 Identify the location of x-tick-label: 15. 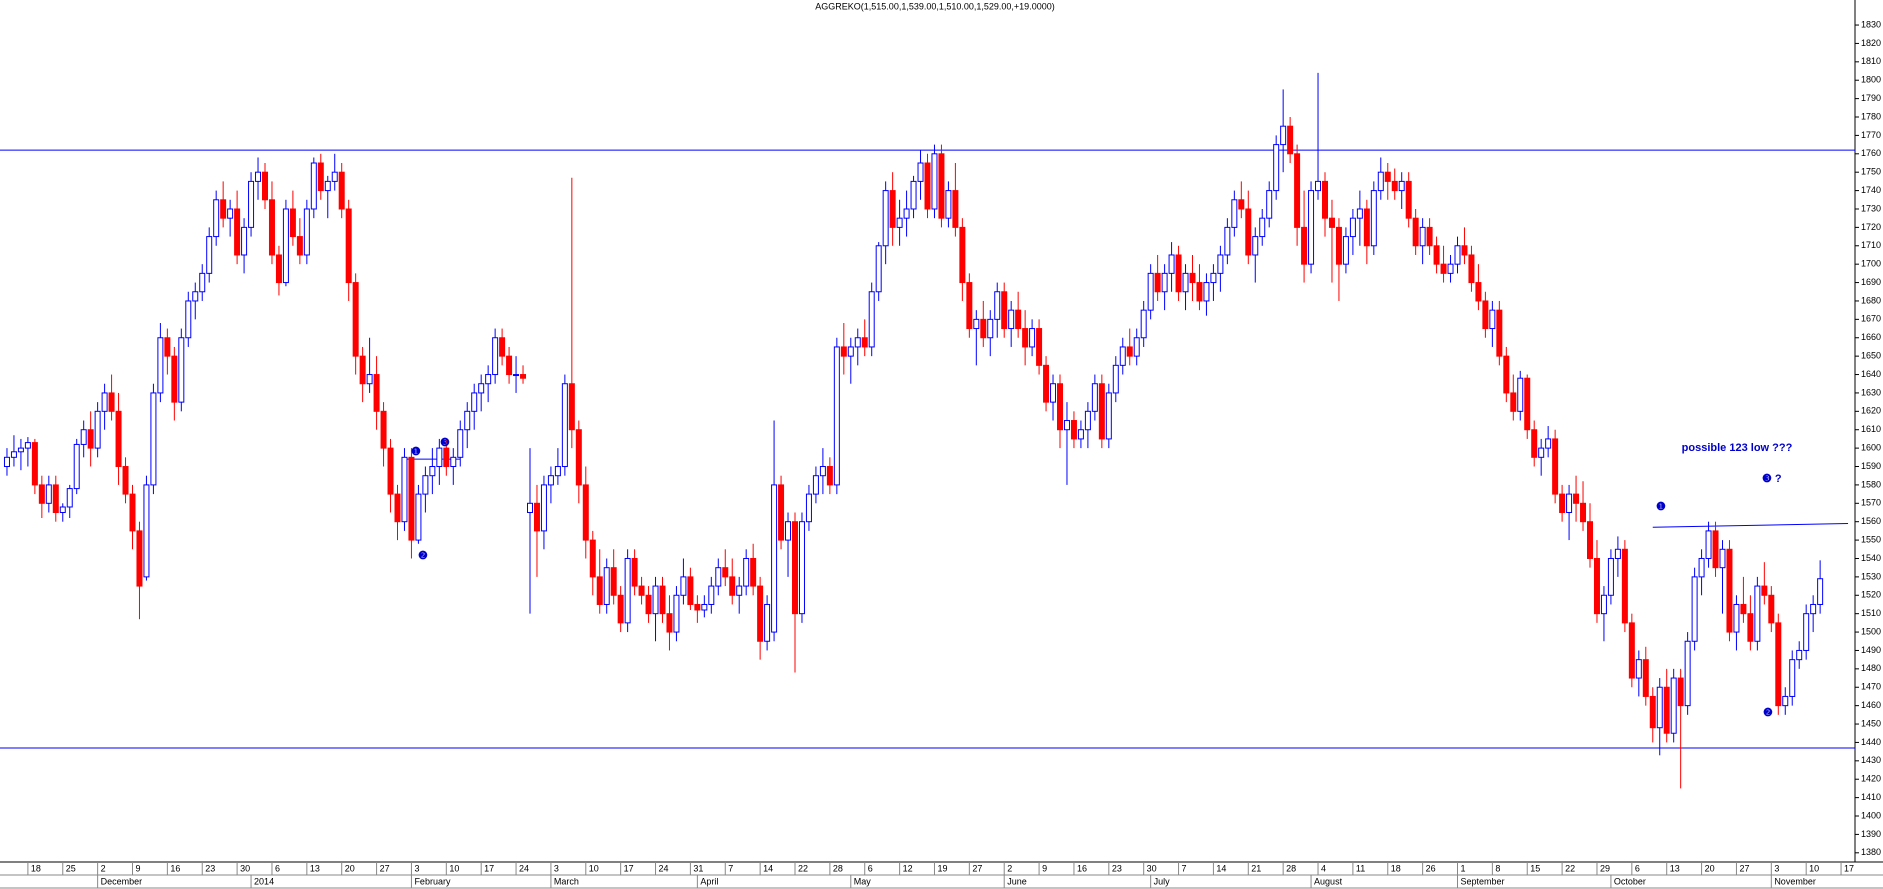
(1535, 868).